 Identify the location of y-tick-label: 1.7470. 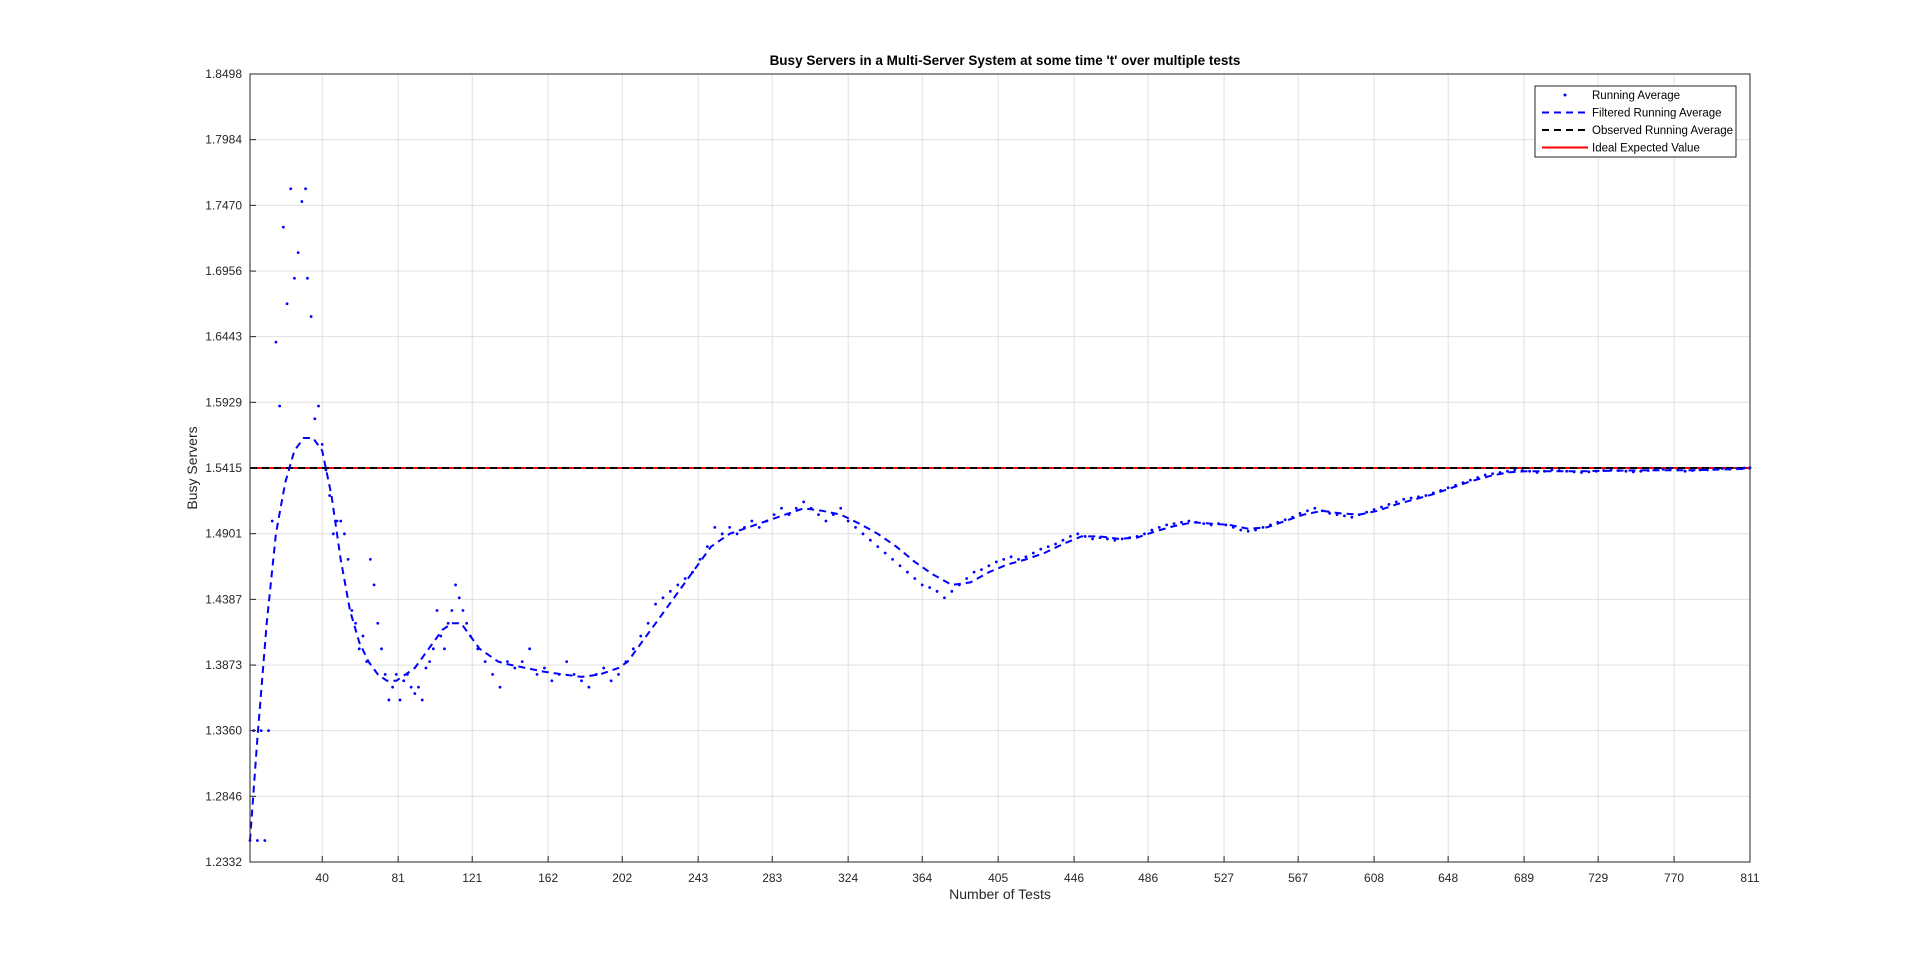
(223, 205).